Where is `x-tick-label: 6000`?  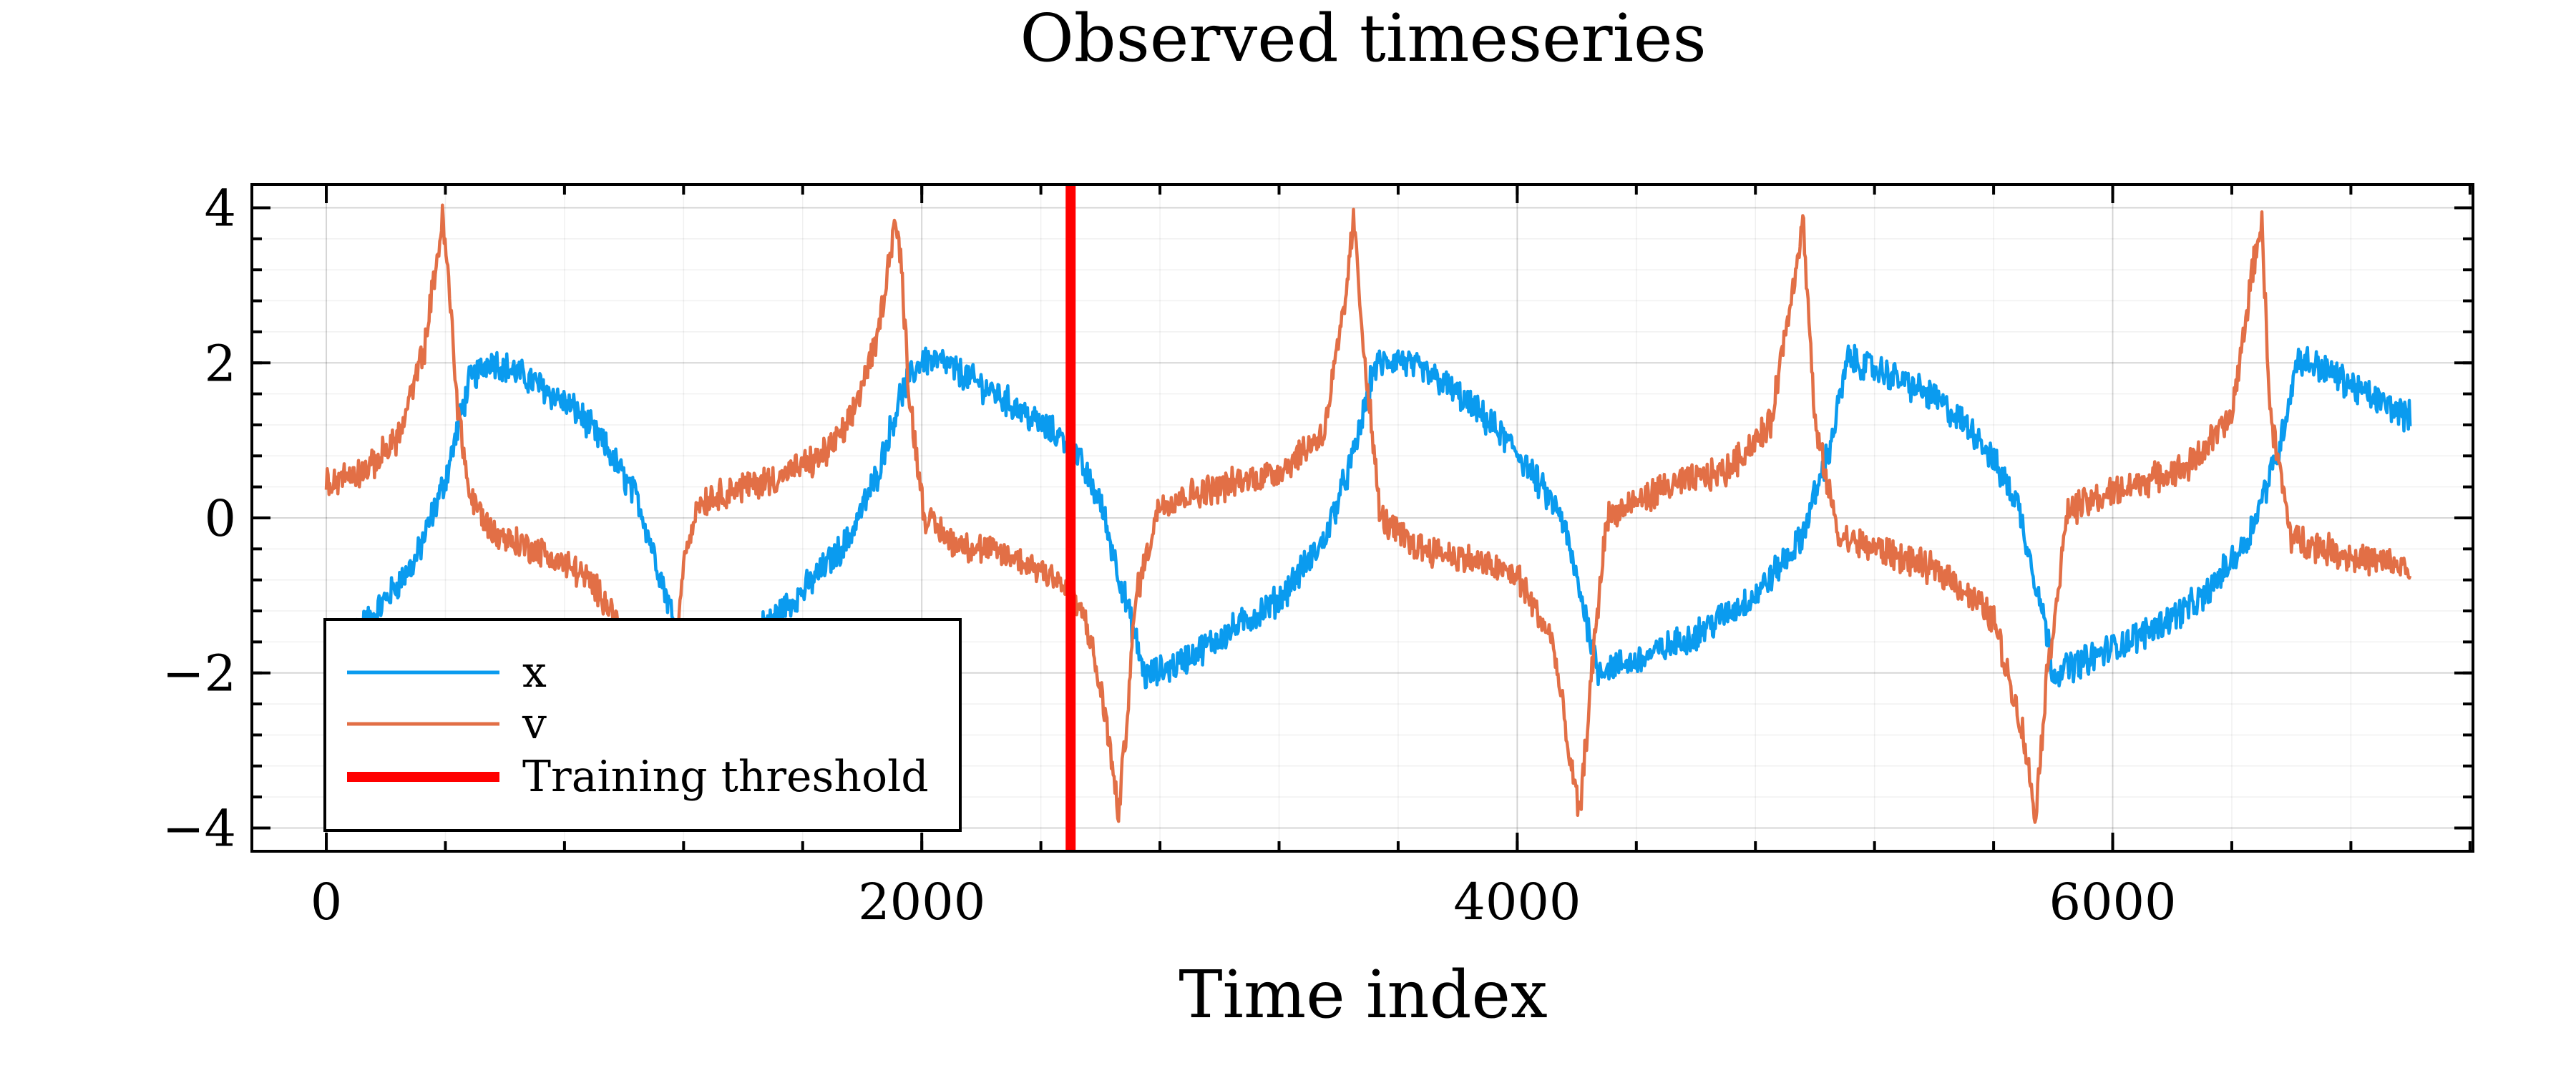
x-tick-label: 6000 is located at coordinates (2112, 902).